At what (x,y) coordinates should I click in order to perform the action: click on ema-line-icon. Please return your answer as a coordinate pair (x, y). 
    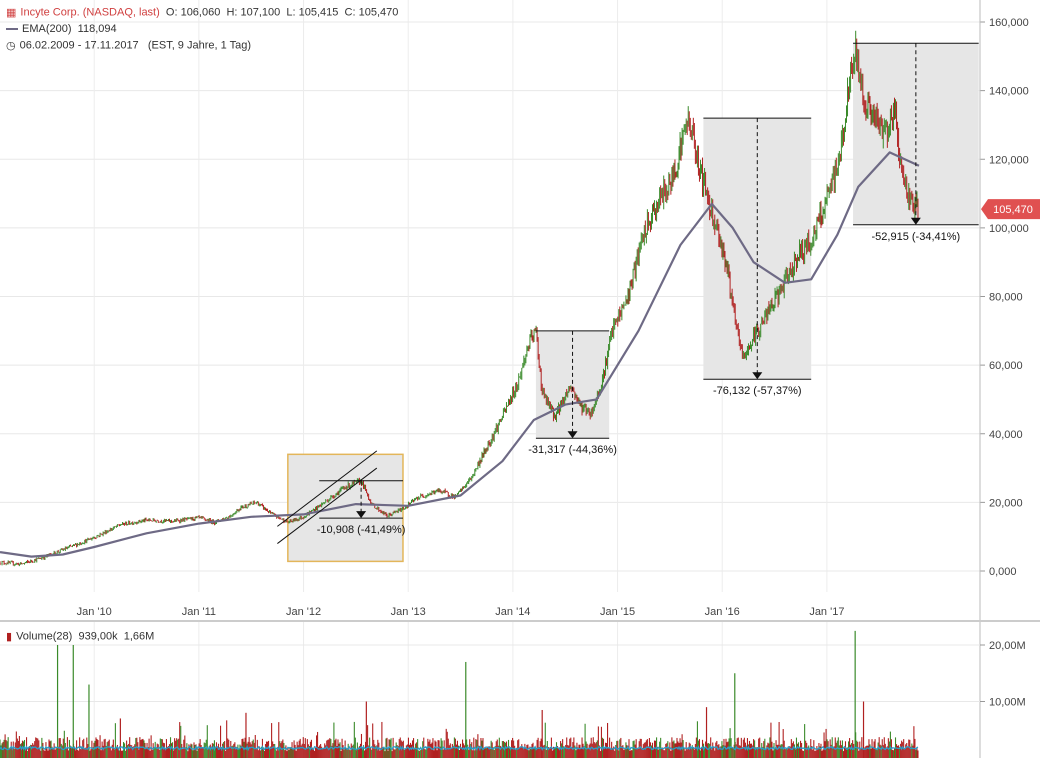
    Looking at the image, I should click on (12, 29).